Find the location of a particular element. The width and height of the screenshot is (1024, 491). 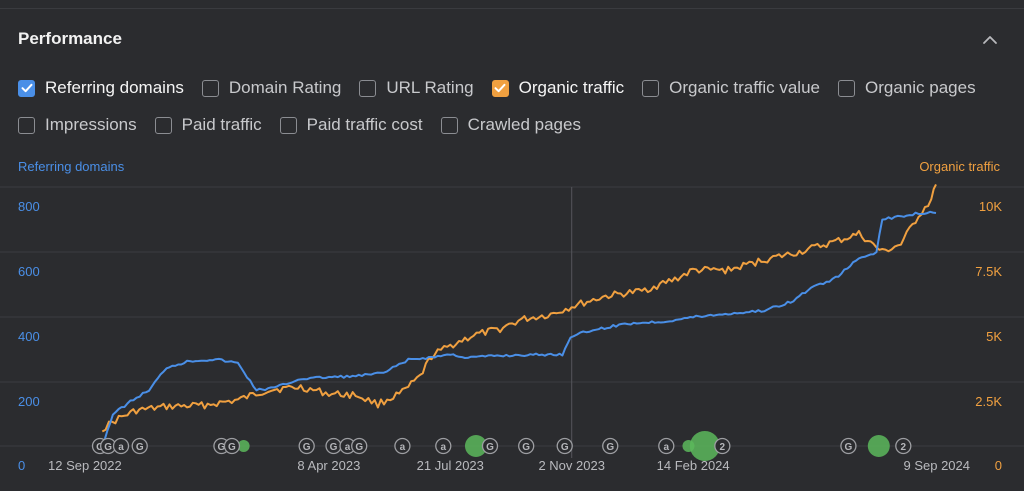

checkbox-crawled-pages: Crawled pages is located at coordinates (510, 125).